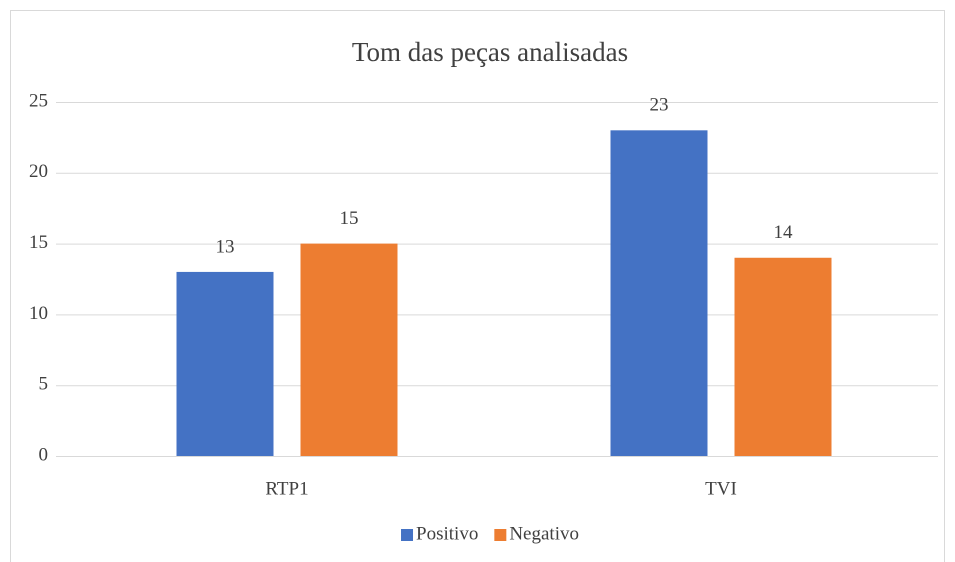 This screenshot has height=562, width=955. What do you see at coordinates (44, 384) in the screenshot?
I see `y-tick-label: 5` at bounding box center [44, 384].